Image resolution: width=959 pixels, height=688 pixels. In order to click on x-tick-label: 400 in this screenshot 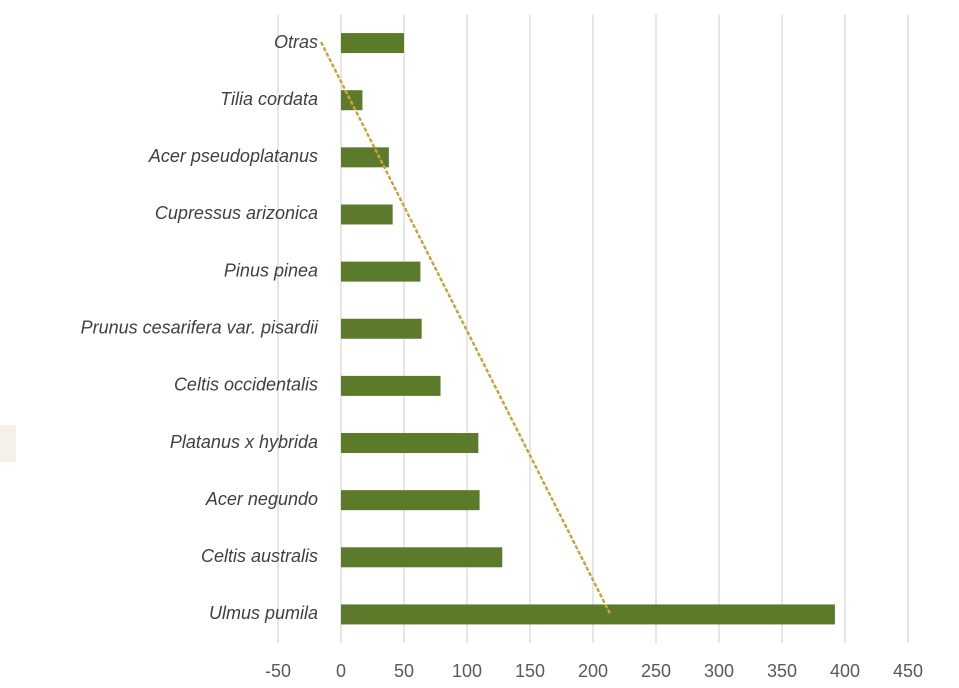, I will do `click(845, 671)`.